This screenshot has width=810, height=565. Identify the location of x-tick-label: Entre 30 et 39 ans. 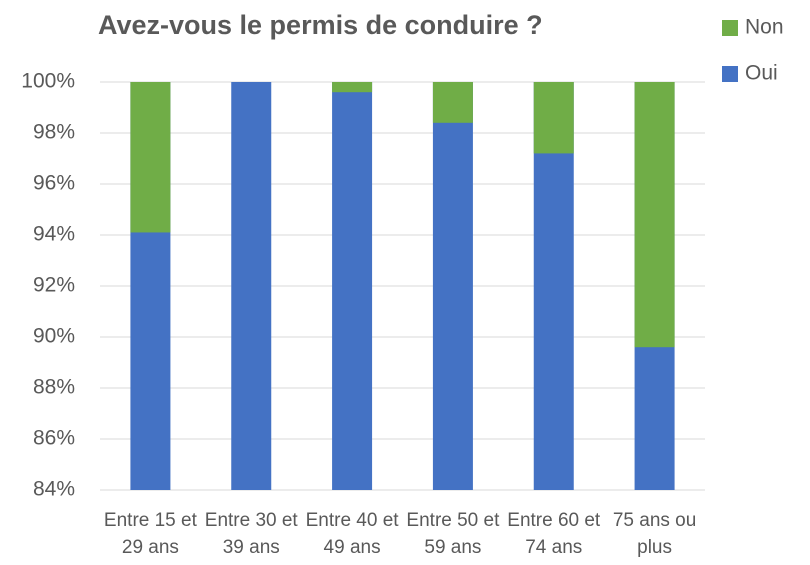
(251, 534).